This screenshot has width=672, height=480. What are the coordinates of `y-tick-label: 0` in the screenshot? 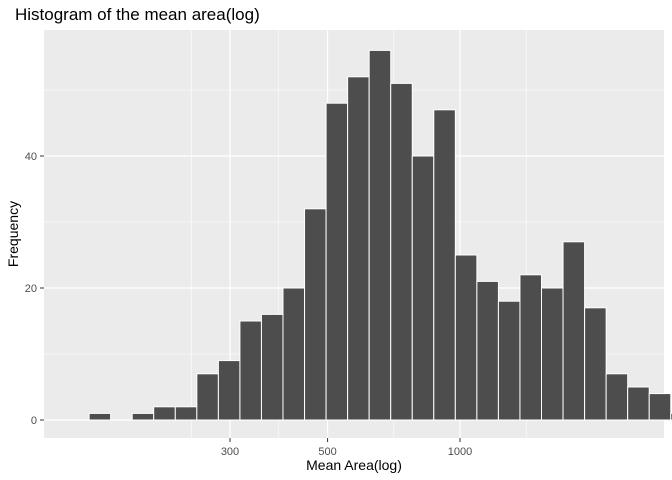 It's located at (34, 421).